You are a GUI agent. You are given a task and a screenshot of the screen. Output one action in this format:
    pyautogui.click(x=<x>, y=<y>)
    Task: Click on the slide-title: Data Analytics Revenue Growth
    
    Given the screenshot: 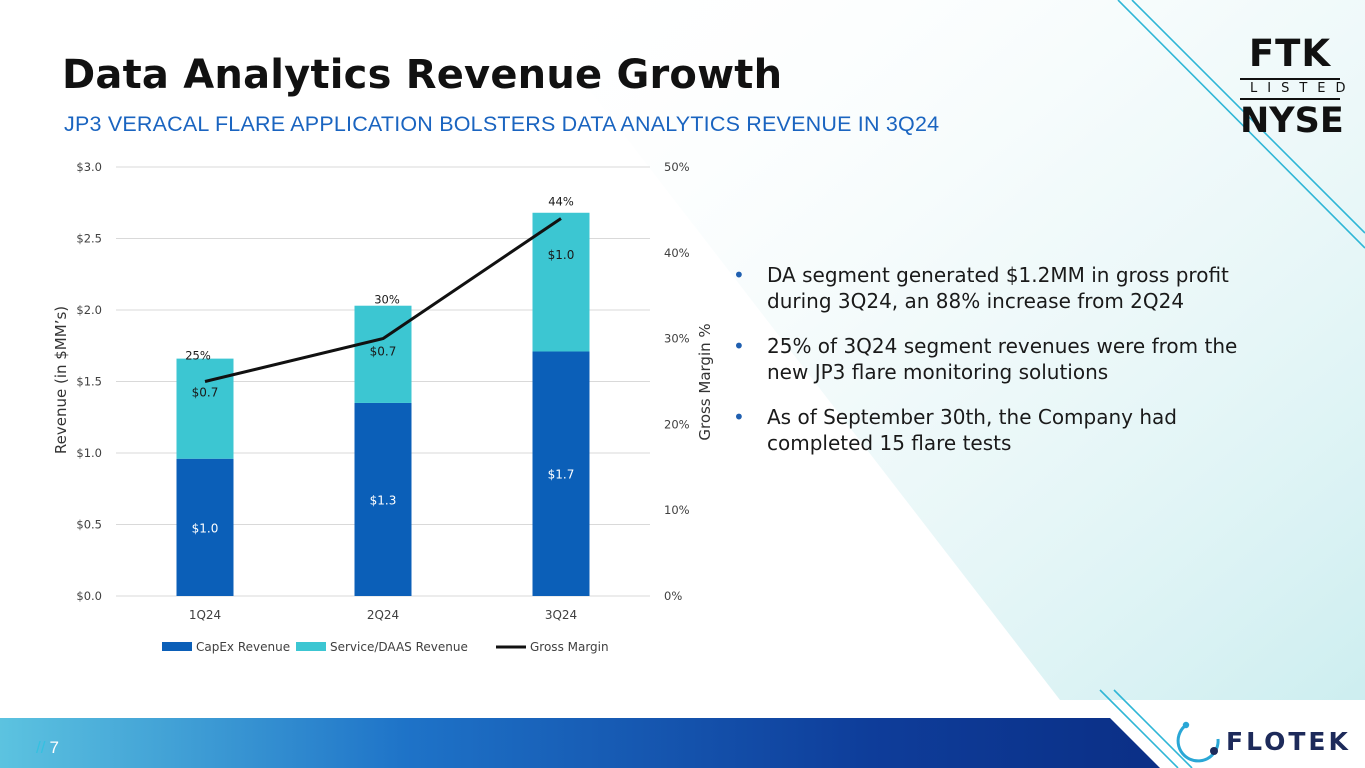 What is the action you would take?
    pyautogui.click(x=422, y=75)
    